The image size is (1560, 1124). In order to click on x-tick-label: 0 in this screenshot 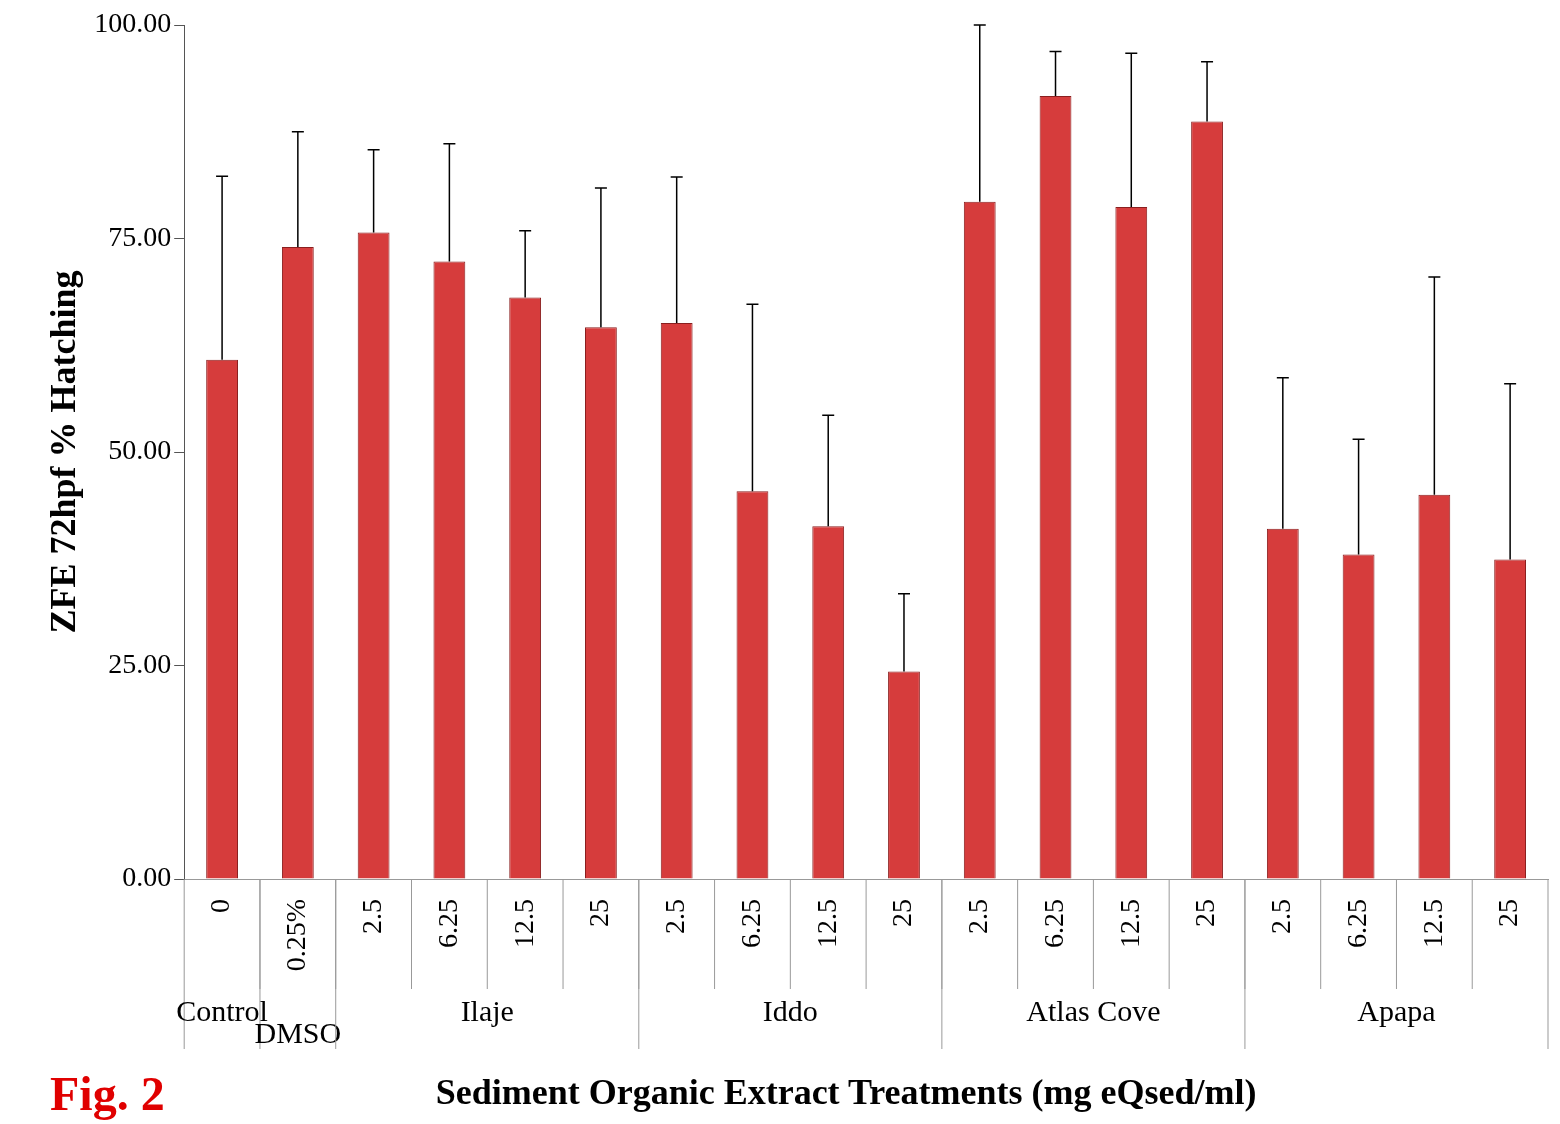, I will do `click(220, 906)`.